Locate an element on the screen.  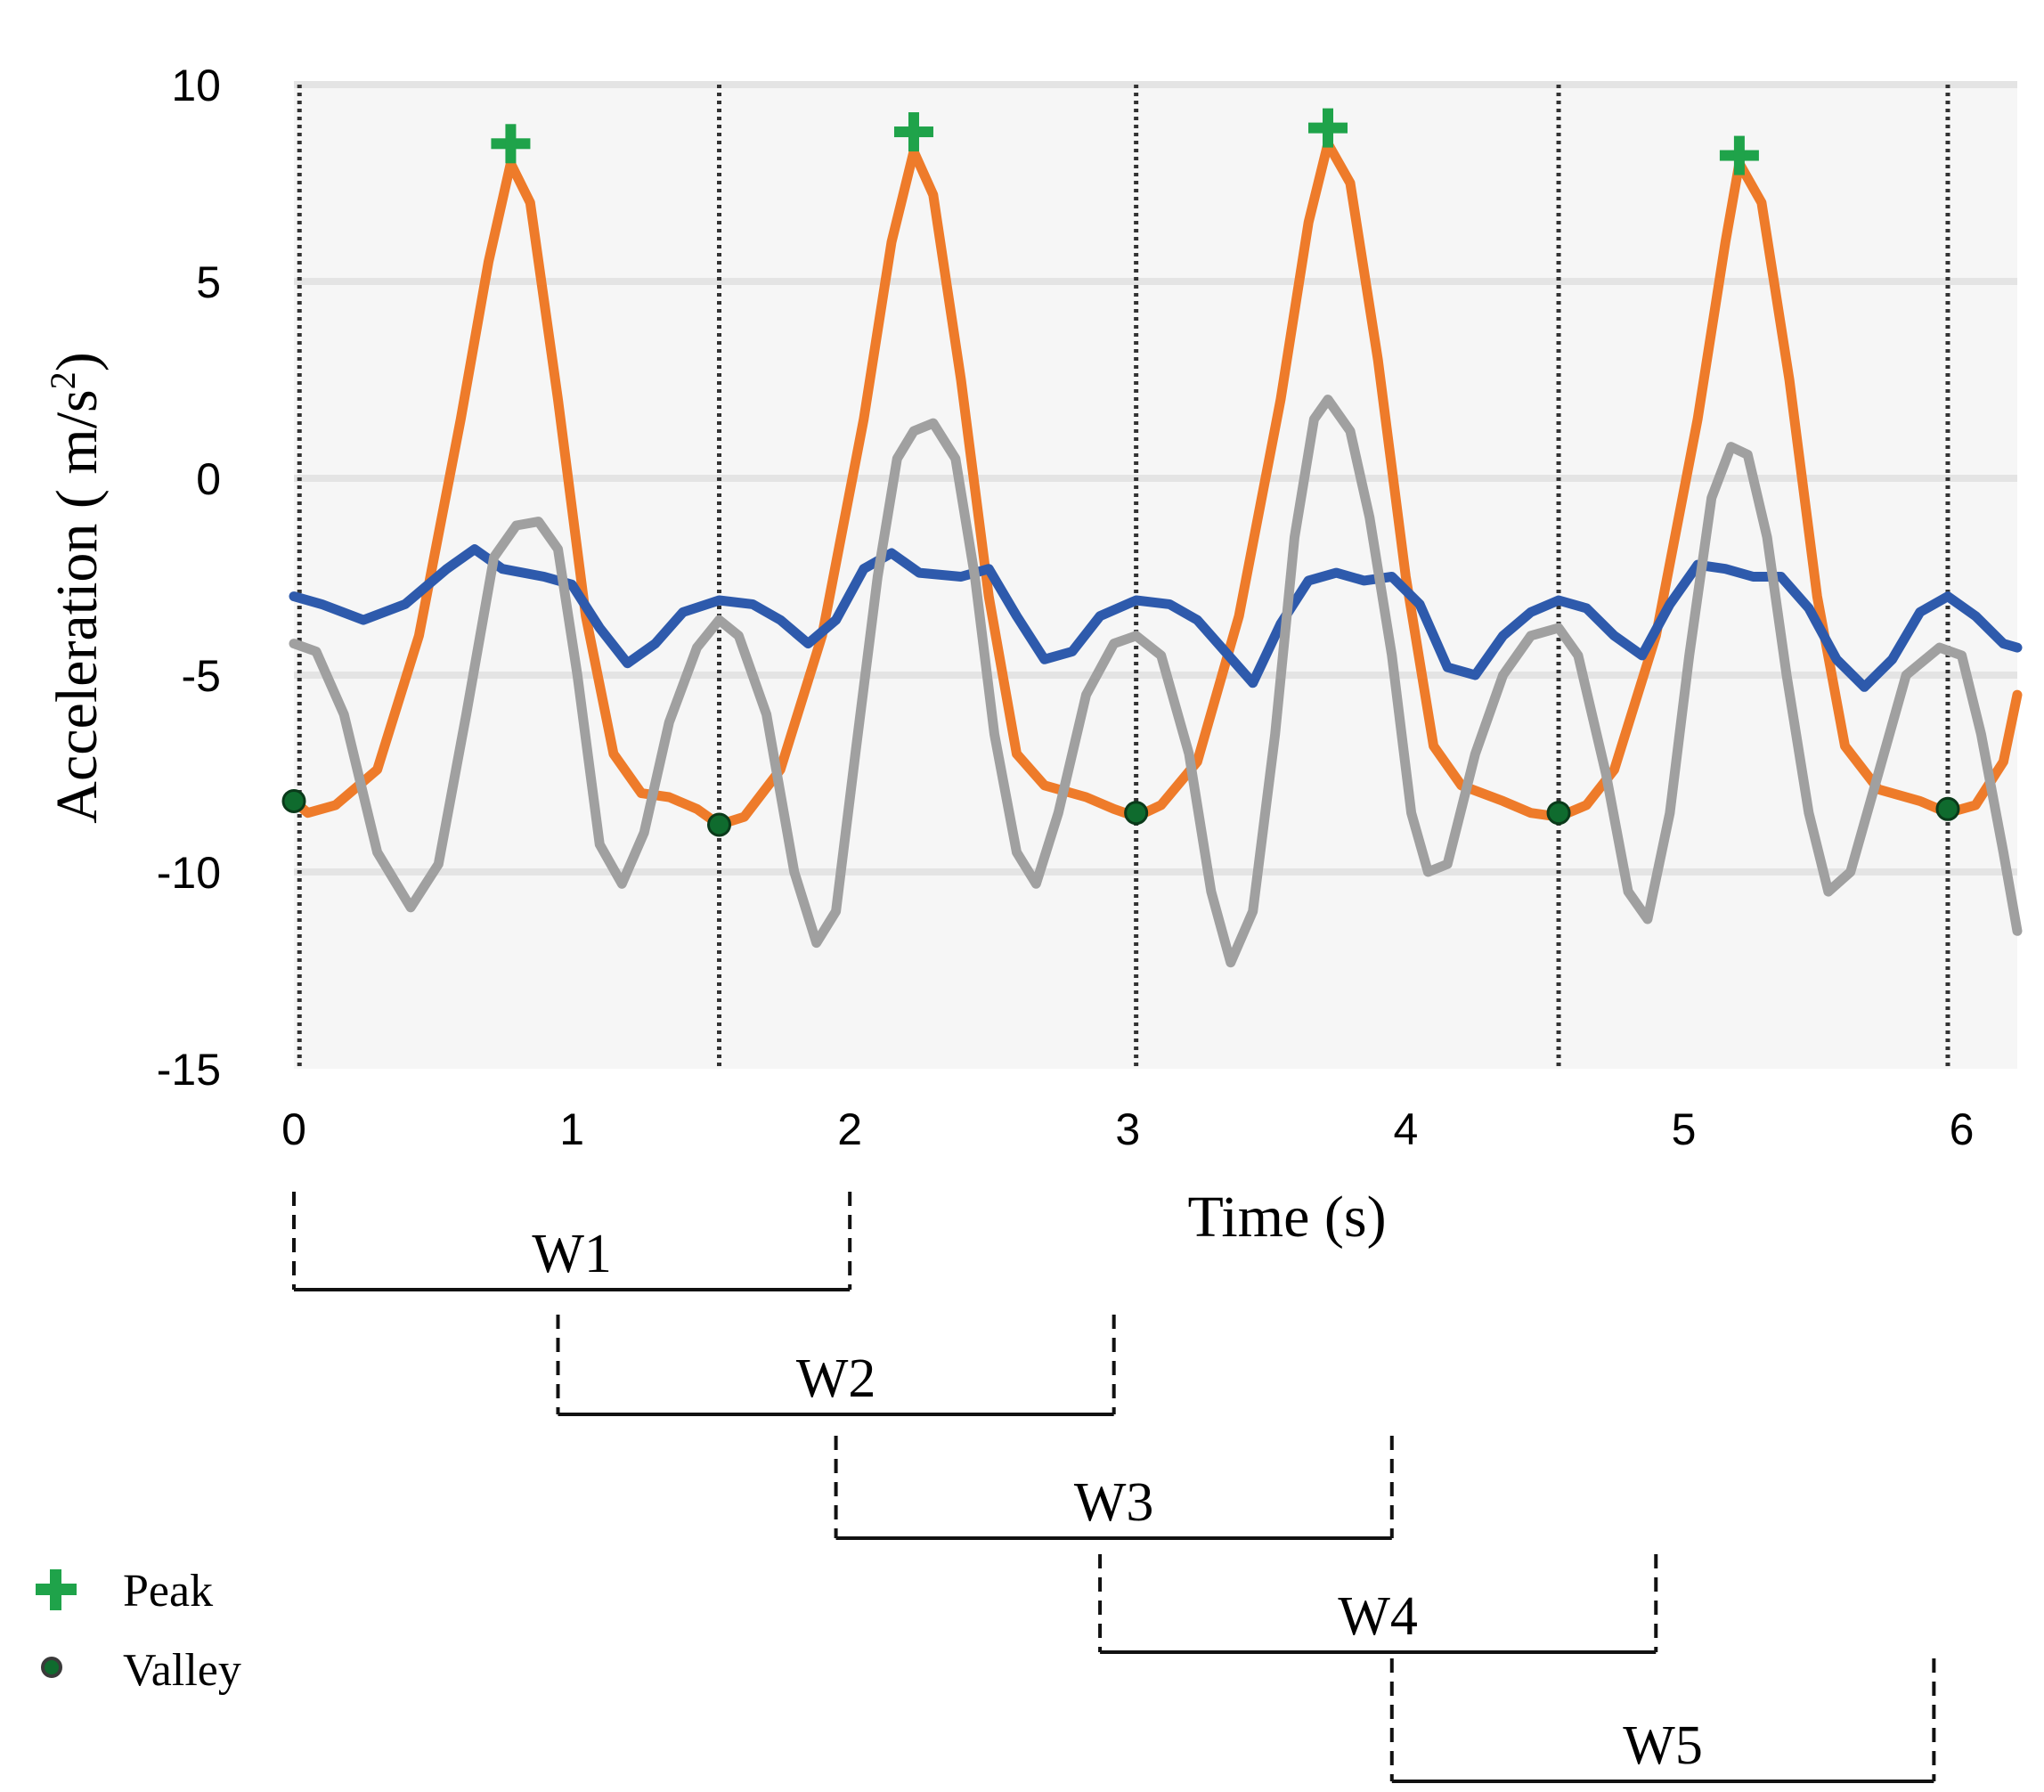
y-tick-labels: 10 5 0 -5 -10 -15 is located at coordinates (189, 578).